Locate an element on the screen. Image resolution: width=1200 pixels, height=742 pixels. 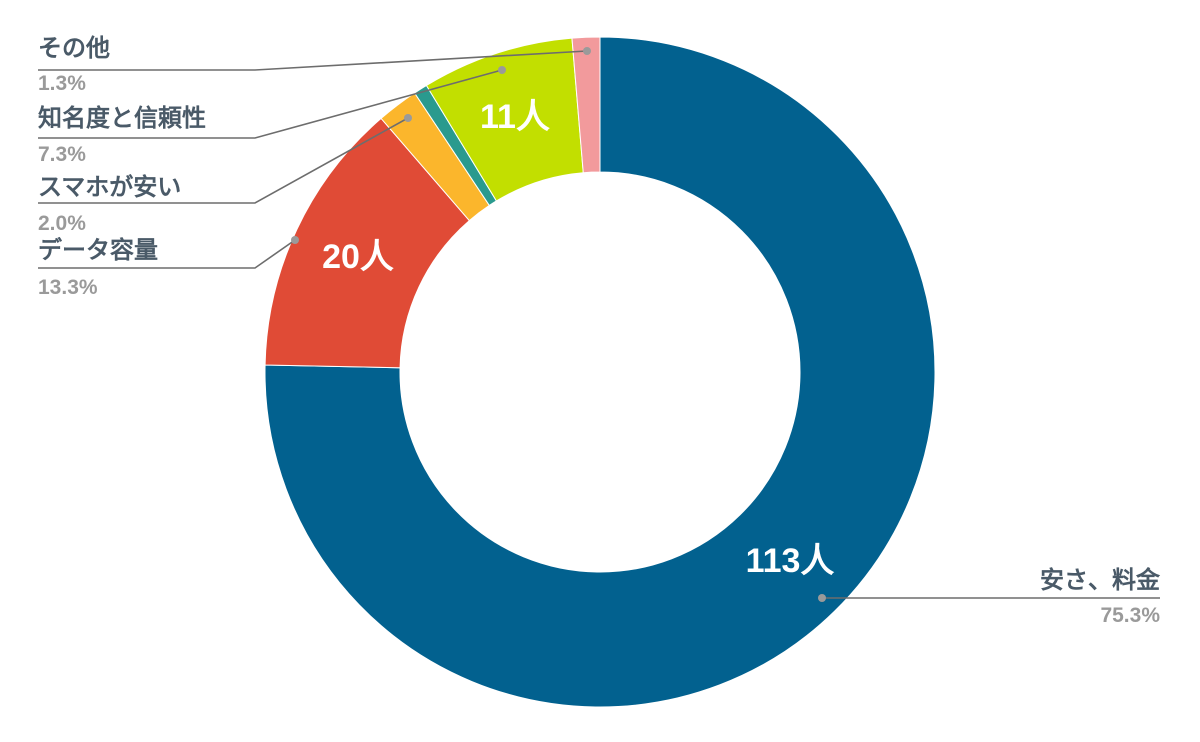
callout-pct-cheap-phone: 2.0% is located at coordinates (62, 223).